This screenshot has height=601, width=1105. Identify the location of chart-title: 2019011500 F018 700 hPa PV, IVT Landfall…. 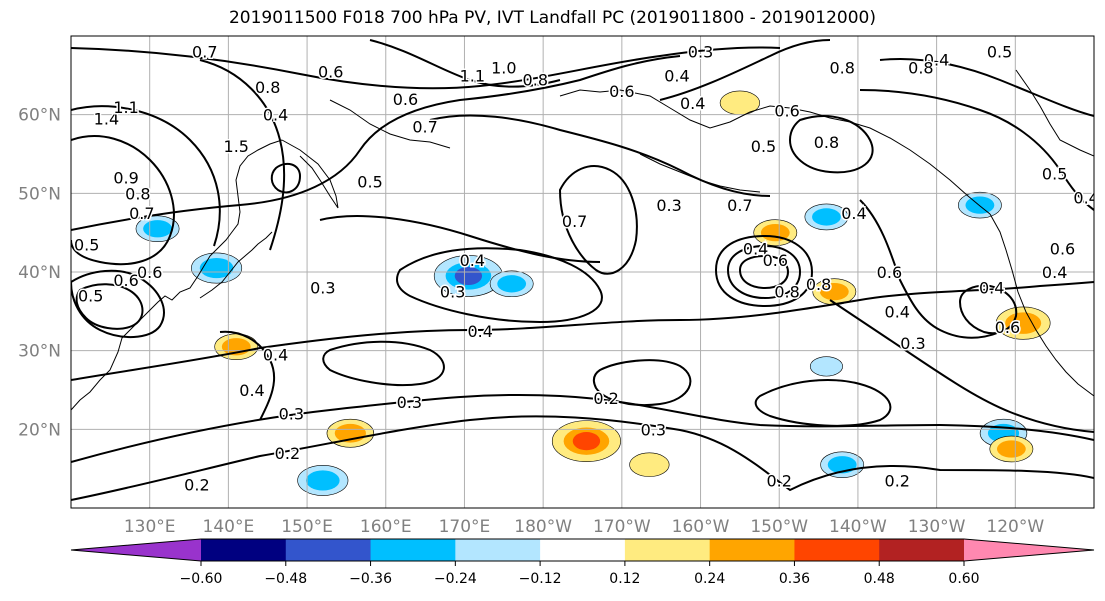
(552, 18).